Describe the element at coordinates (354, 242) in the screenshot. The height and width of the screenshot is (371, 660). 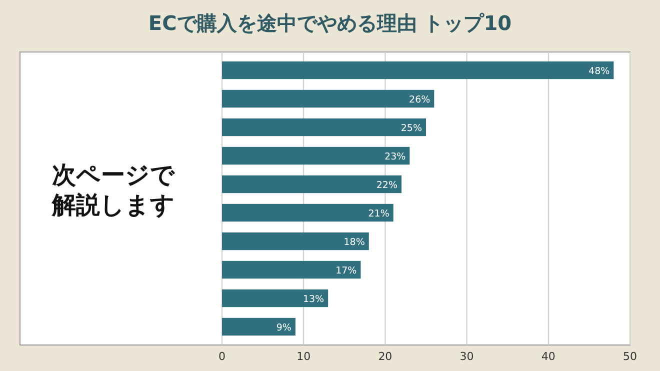
I see `data-label: 18%` at that location.